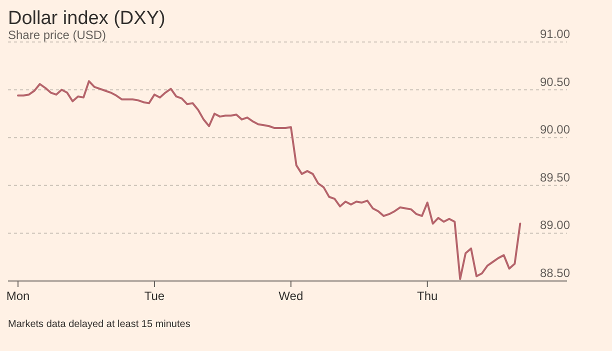 The width and height of the screenshot is (612, 351). I want to click on x-tick-label: Tue, so click(154, 296).